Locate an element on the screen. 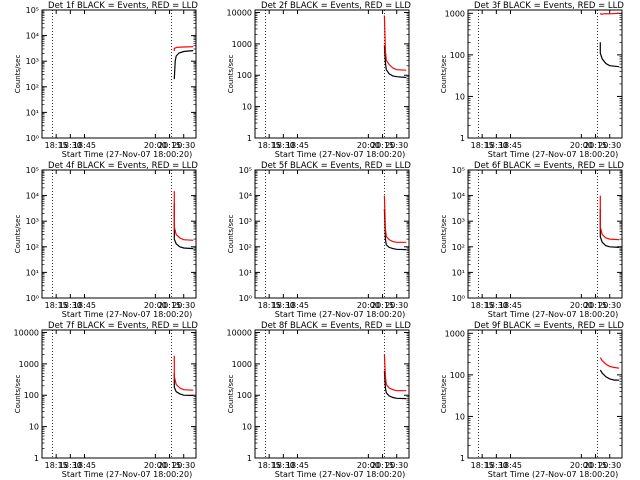  y-tick-label: 10⁴ is located at coordinates (32, 196).